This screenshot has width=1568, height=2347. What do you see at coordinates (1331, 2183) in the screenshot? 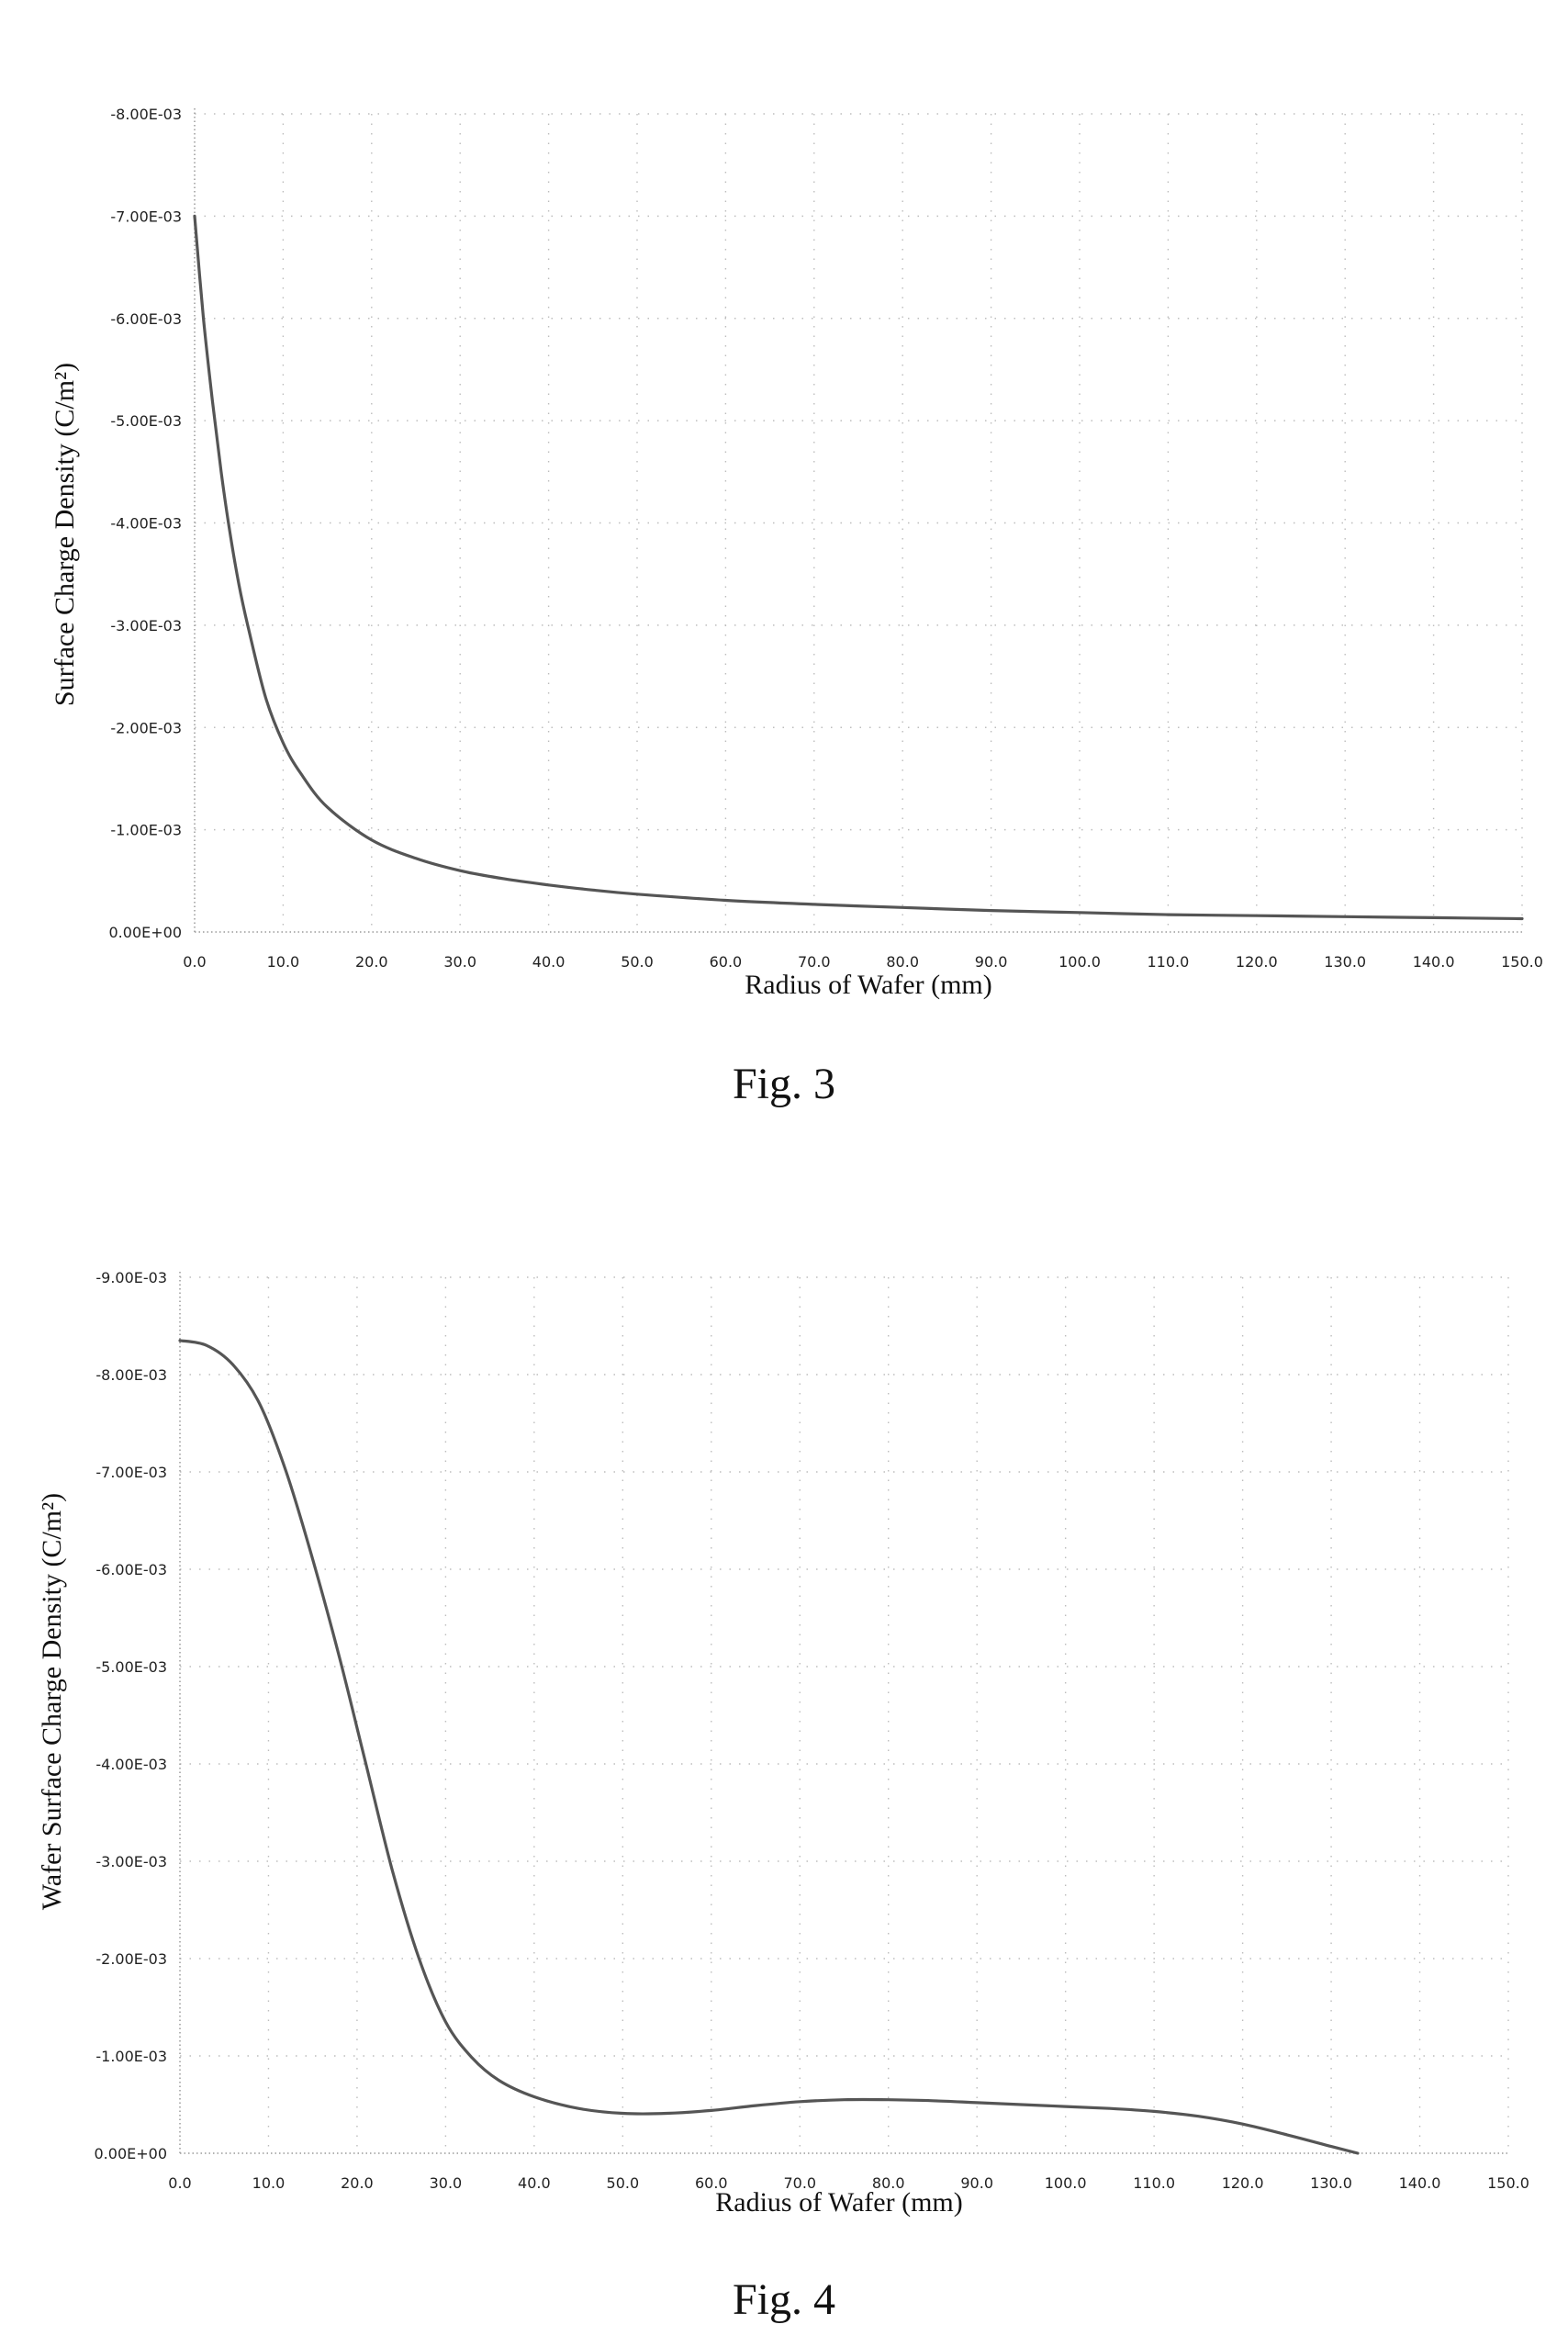
I see `x-tick-label-fig-4: 130.0` at bounding box center [1331, 2183].